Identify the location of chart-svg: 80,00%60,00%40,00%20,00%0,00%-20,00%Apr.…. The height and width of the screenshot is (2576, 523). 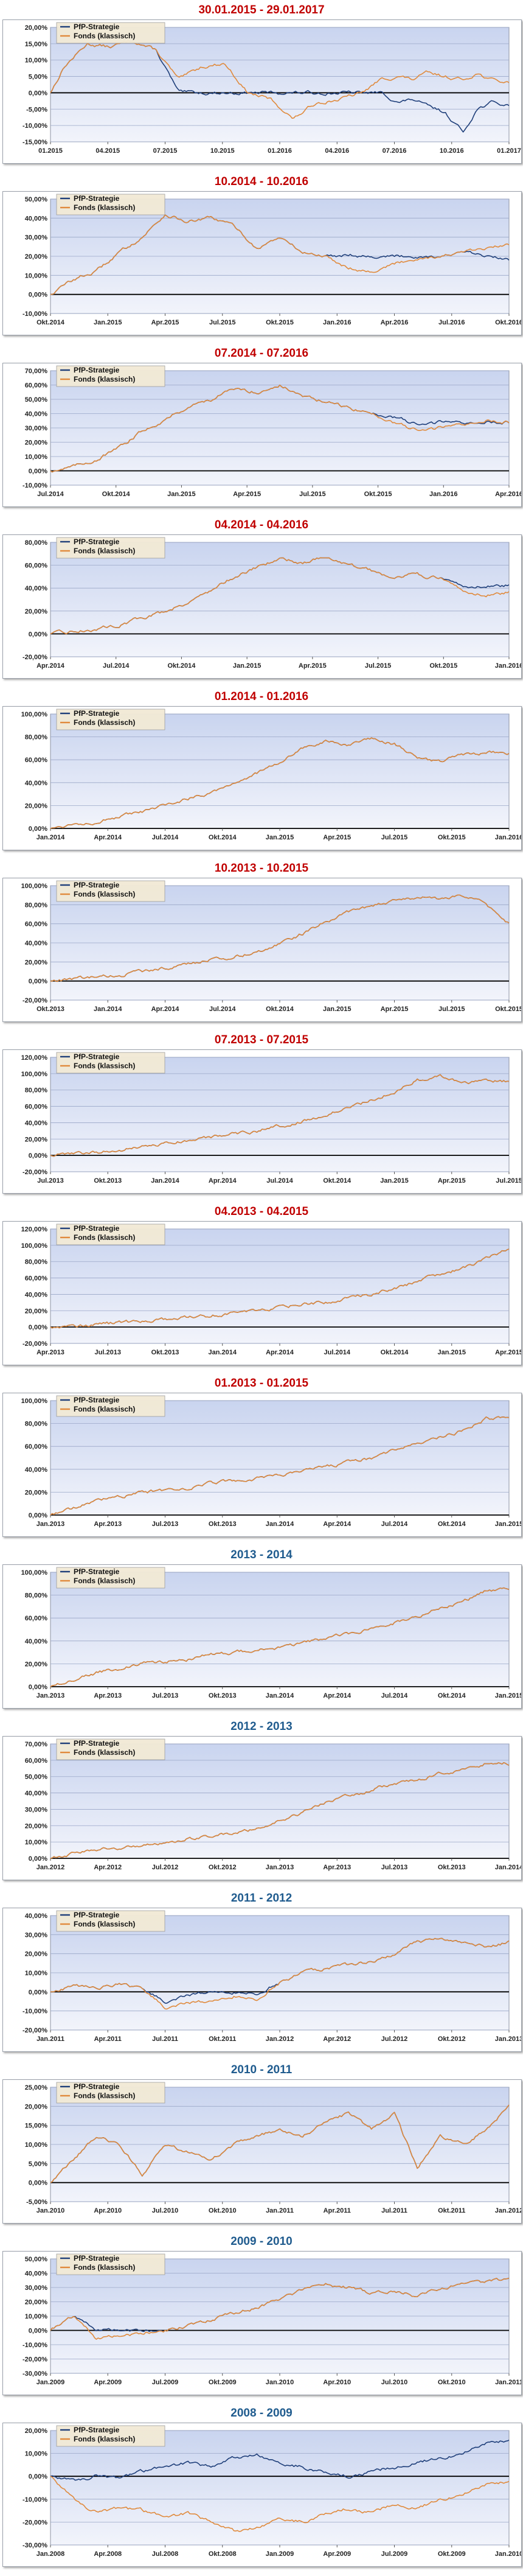
(272, 603).